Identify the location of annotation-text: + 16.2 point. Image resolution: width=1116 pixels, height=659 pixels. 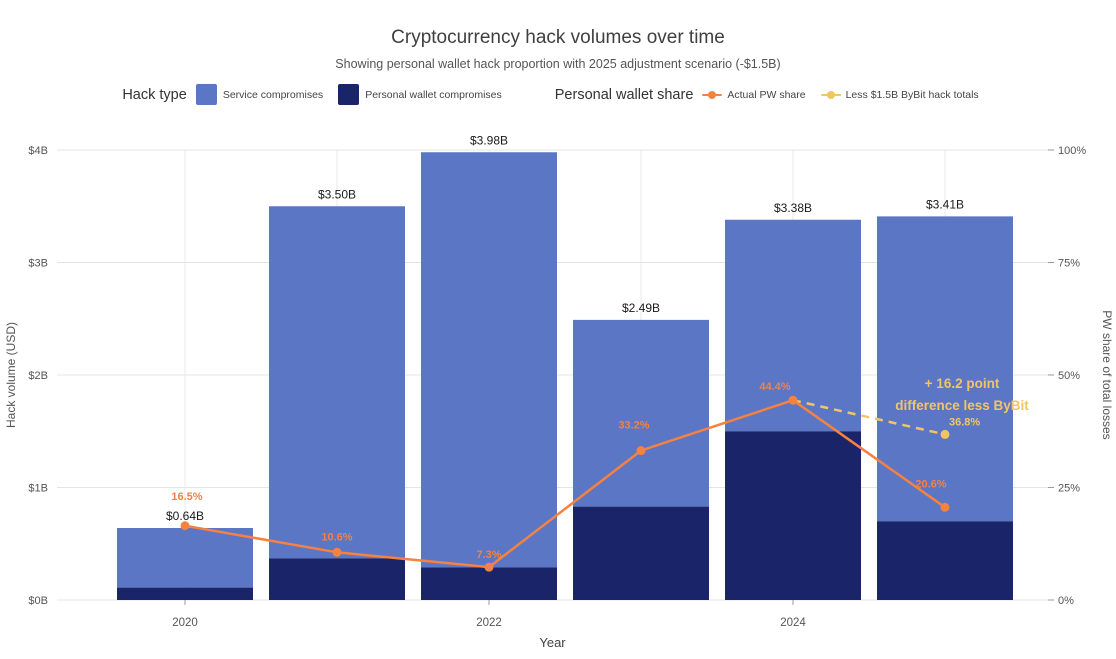
(962, 383).